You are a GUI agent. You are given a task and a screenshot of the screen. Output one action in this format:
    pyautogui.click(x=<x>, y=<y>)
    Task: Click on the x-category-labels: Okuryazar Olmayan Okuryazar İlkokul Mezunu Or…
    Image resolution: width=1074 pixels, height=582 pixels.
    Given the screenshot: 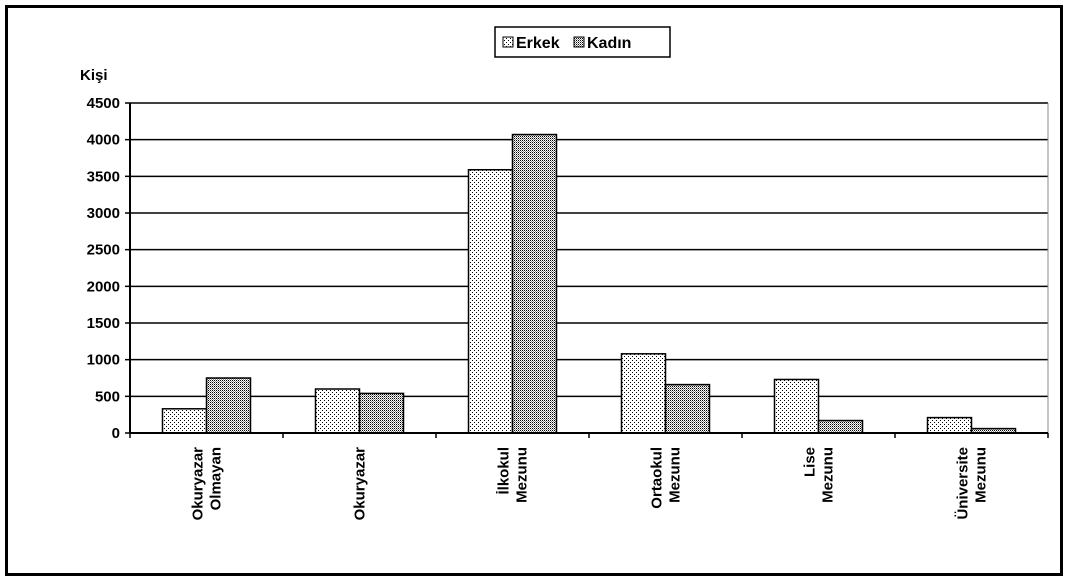 What is the action you would take?
    pyautogui.click(x=590, y=484)
    